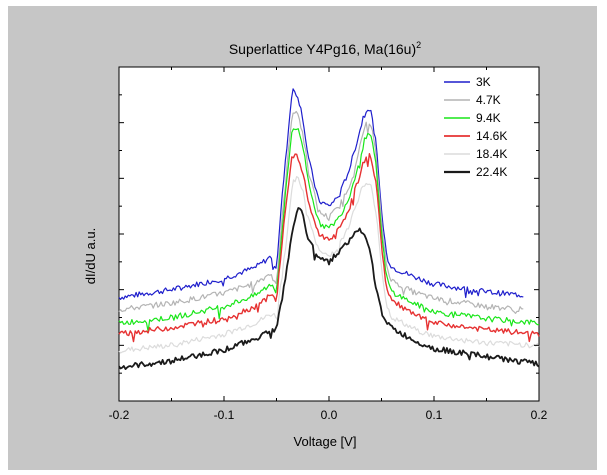 The image size is (607, 475). I want to click on x-tick-label: 0.1, so click(434, 415).